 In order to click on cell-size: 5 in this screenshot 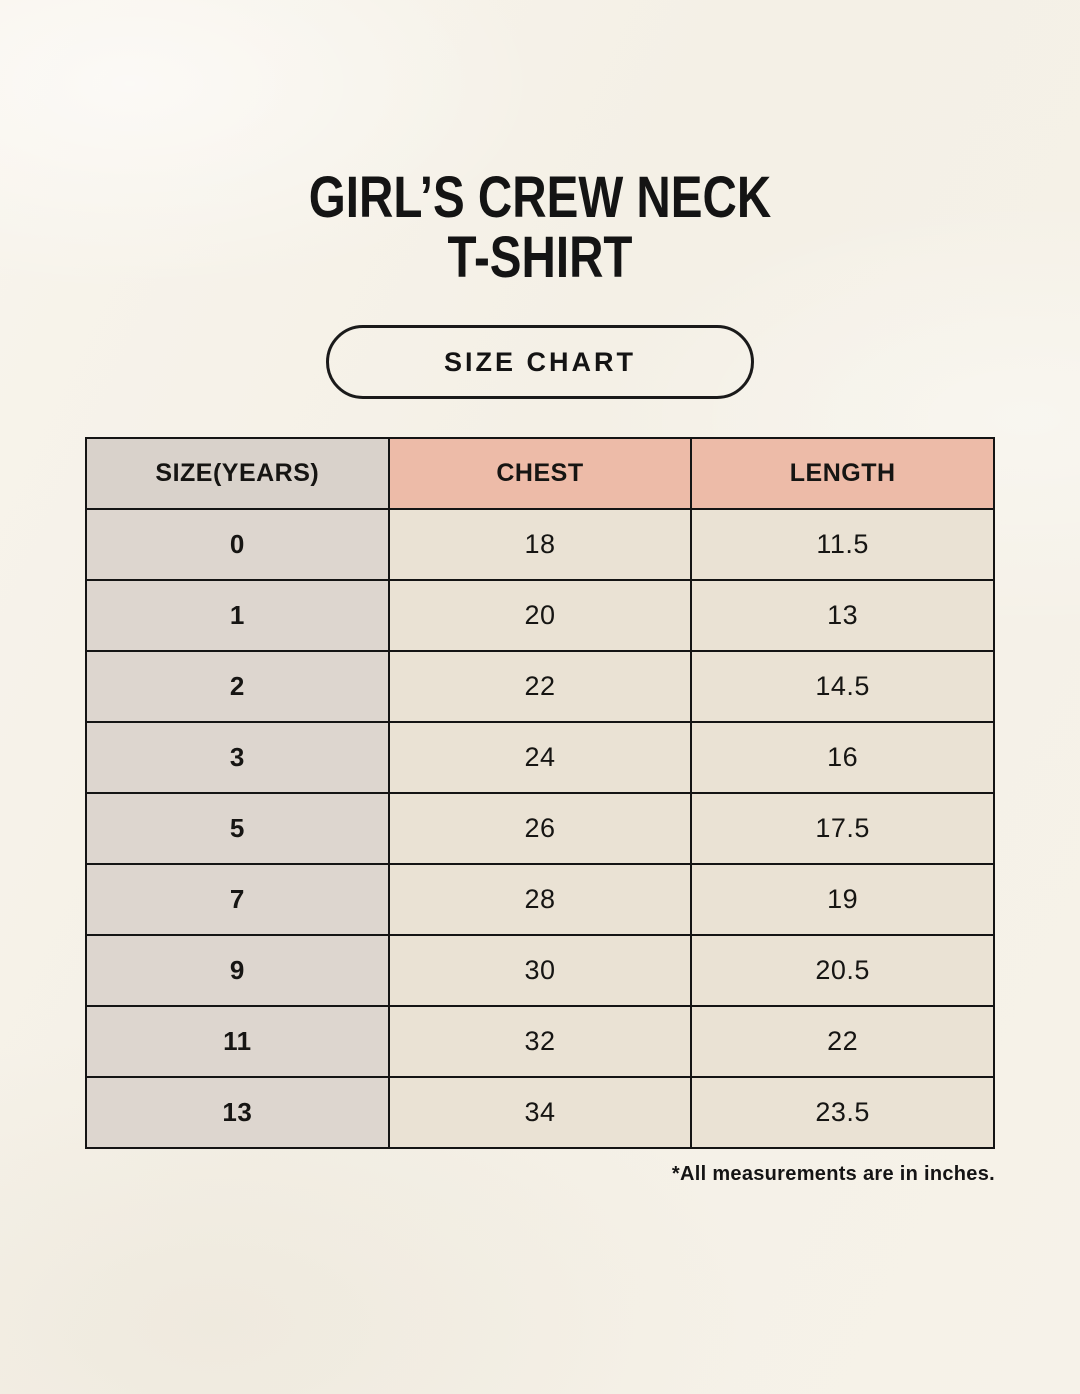, I will do `click(237, 828)`.